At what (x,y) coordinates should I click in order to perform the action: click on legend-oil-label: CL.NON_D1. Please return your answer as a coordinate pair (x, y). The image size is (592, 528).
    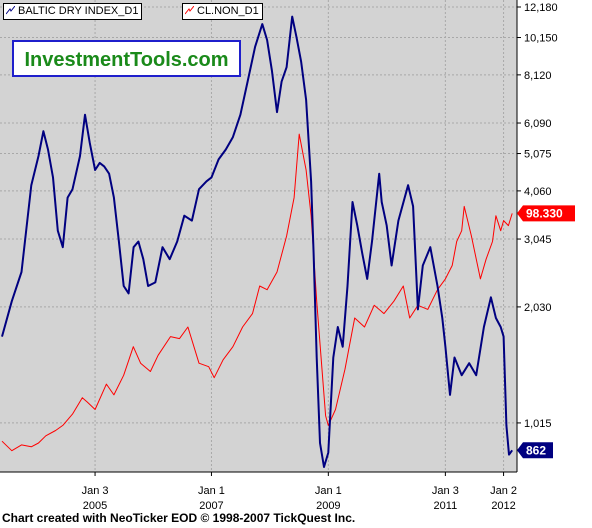
    Looking at the image, I should click on (228, 11).